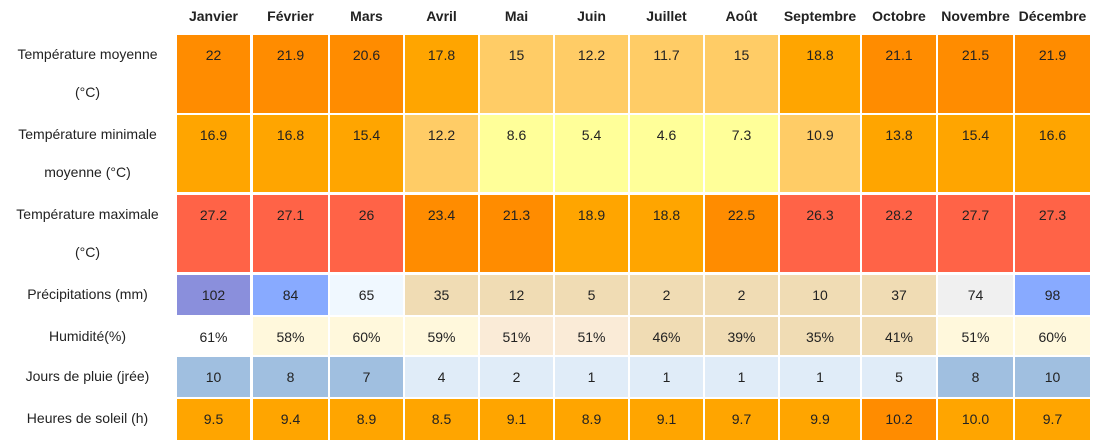 The image size is (1095, 444). I want to click on value-cell: 46%, so click(666, 336).